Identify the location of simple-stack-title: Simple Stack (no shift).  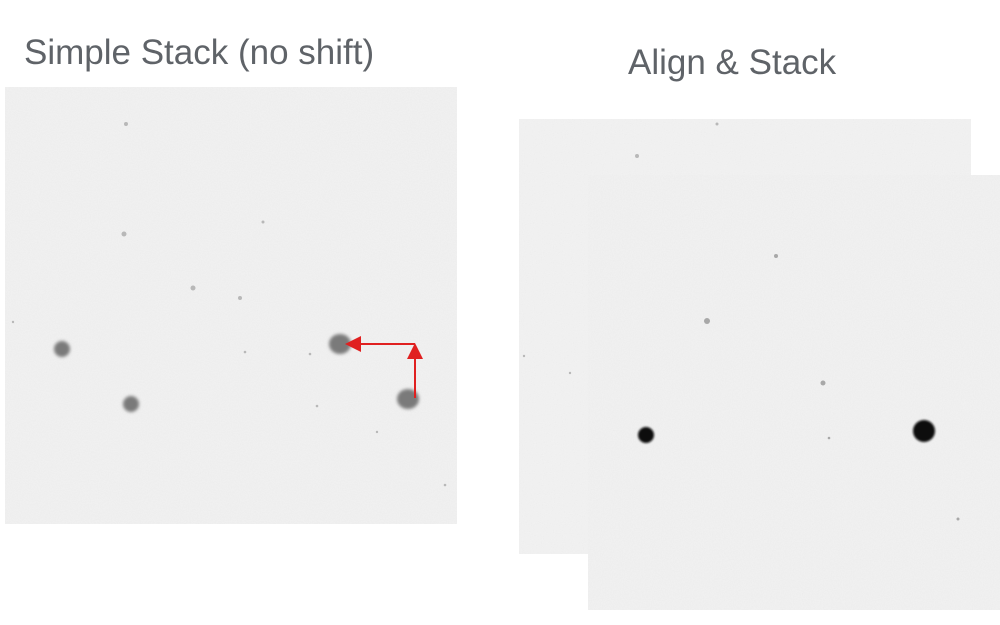
(199, 52).